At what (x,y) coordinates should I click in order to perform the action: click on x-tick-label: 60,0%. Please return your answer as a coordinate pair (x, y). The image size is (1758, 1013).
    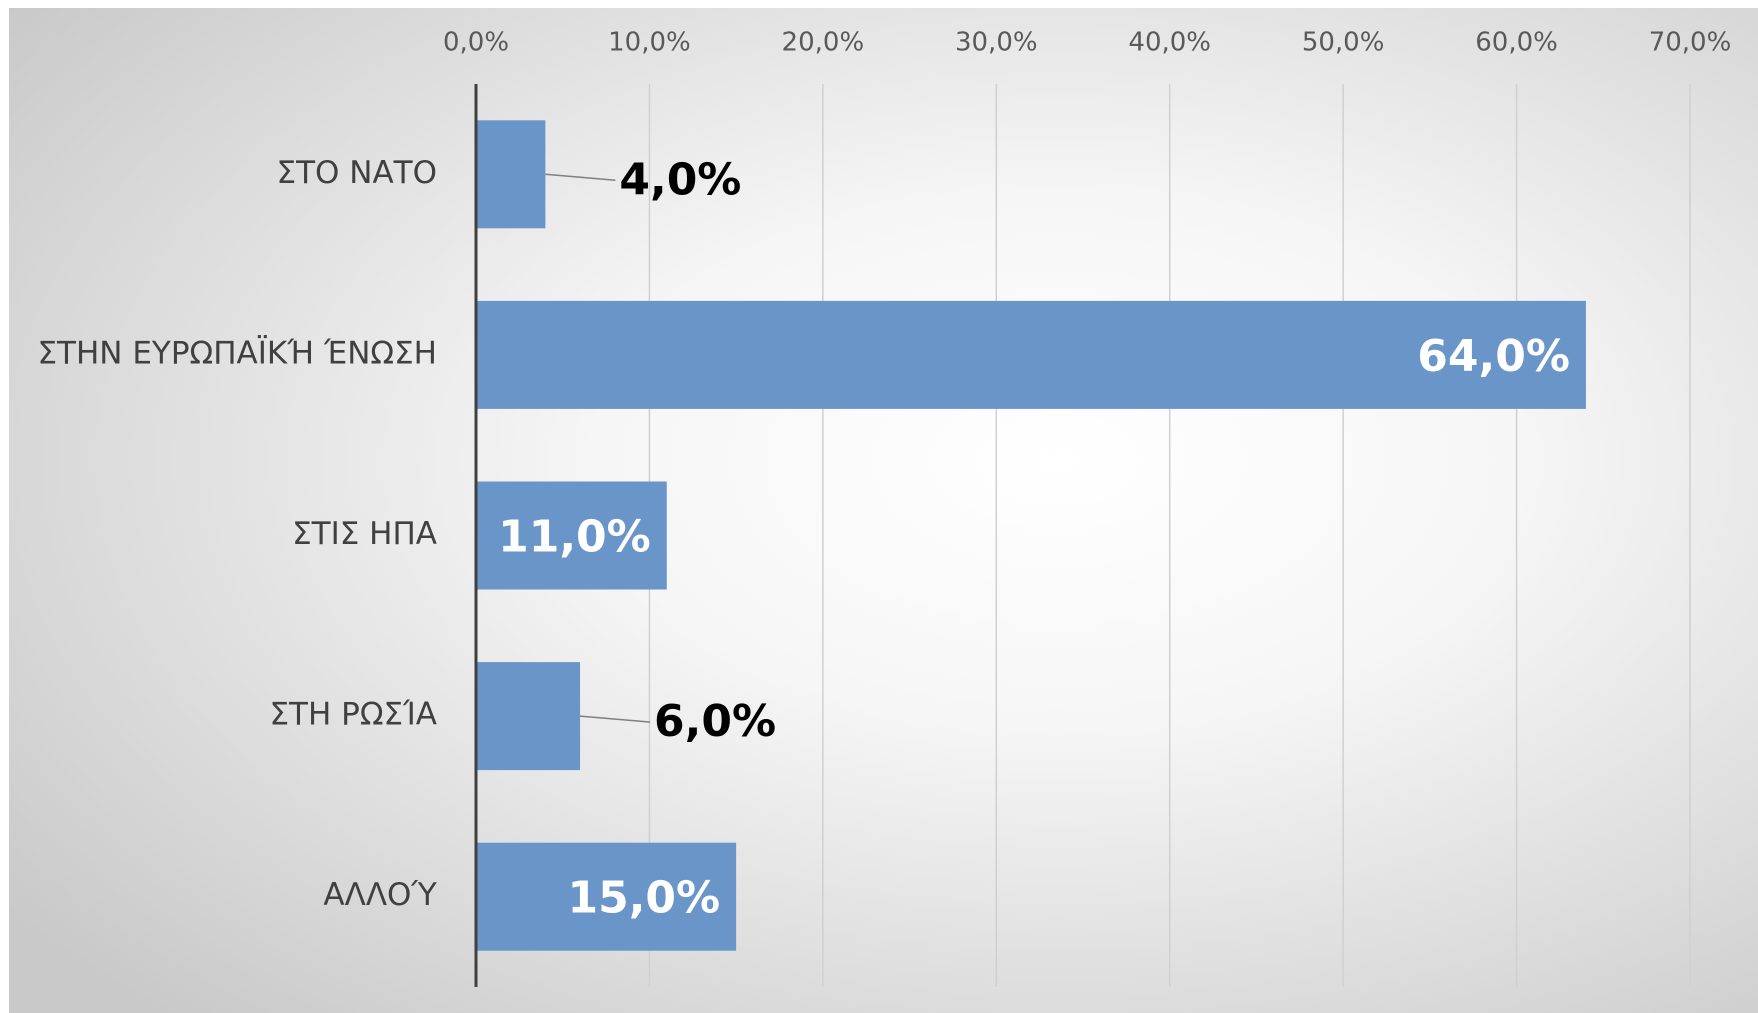
    Looking at the image, I should click on (1516, 43).